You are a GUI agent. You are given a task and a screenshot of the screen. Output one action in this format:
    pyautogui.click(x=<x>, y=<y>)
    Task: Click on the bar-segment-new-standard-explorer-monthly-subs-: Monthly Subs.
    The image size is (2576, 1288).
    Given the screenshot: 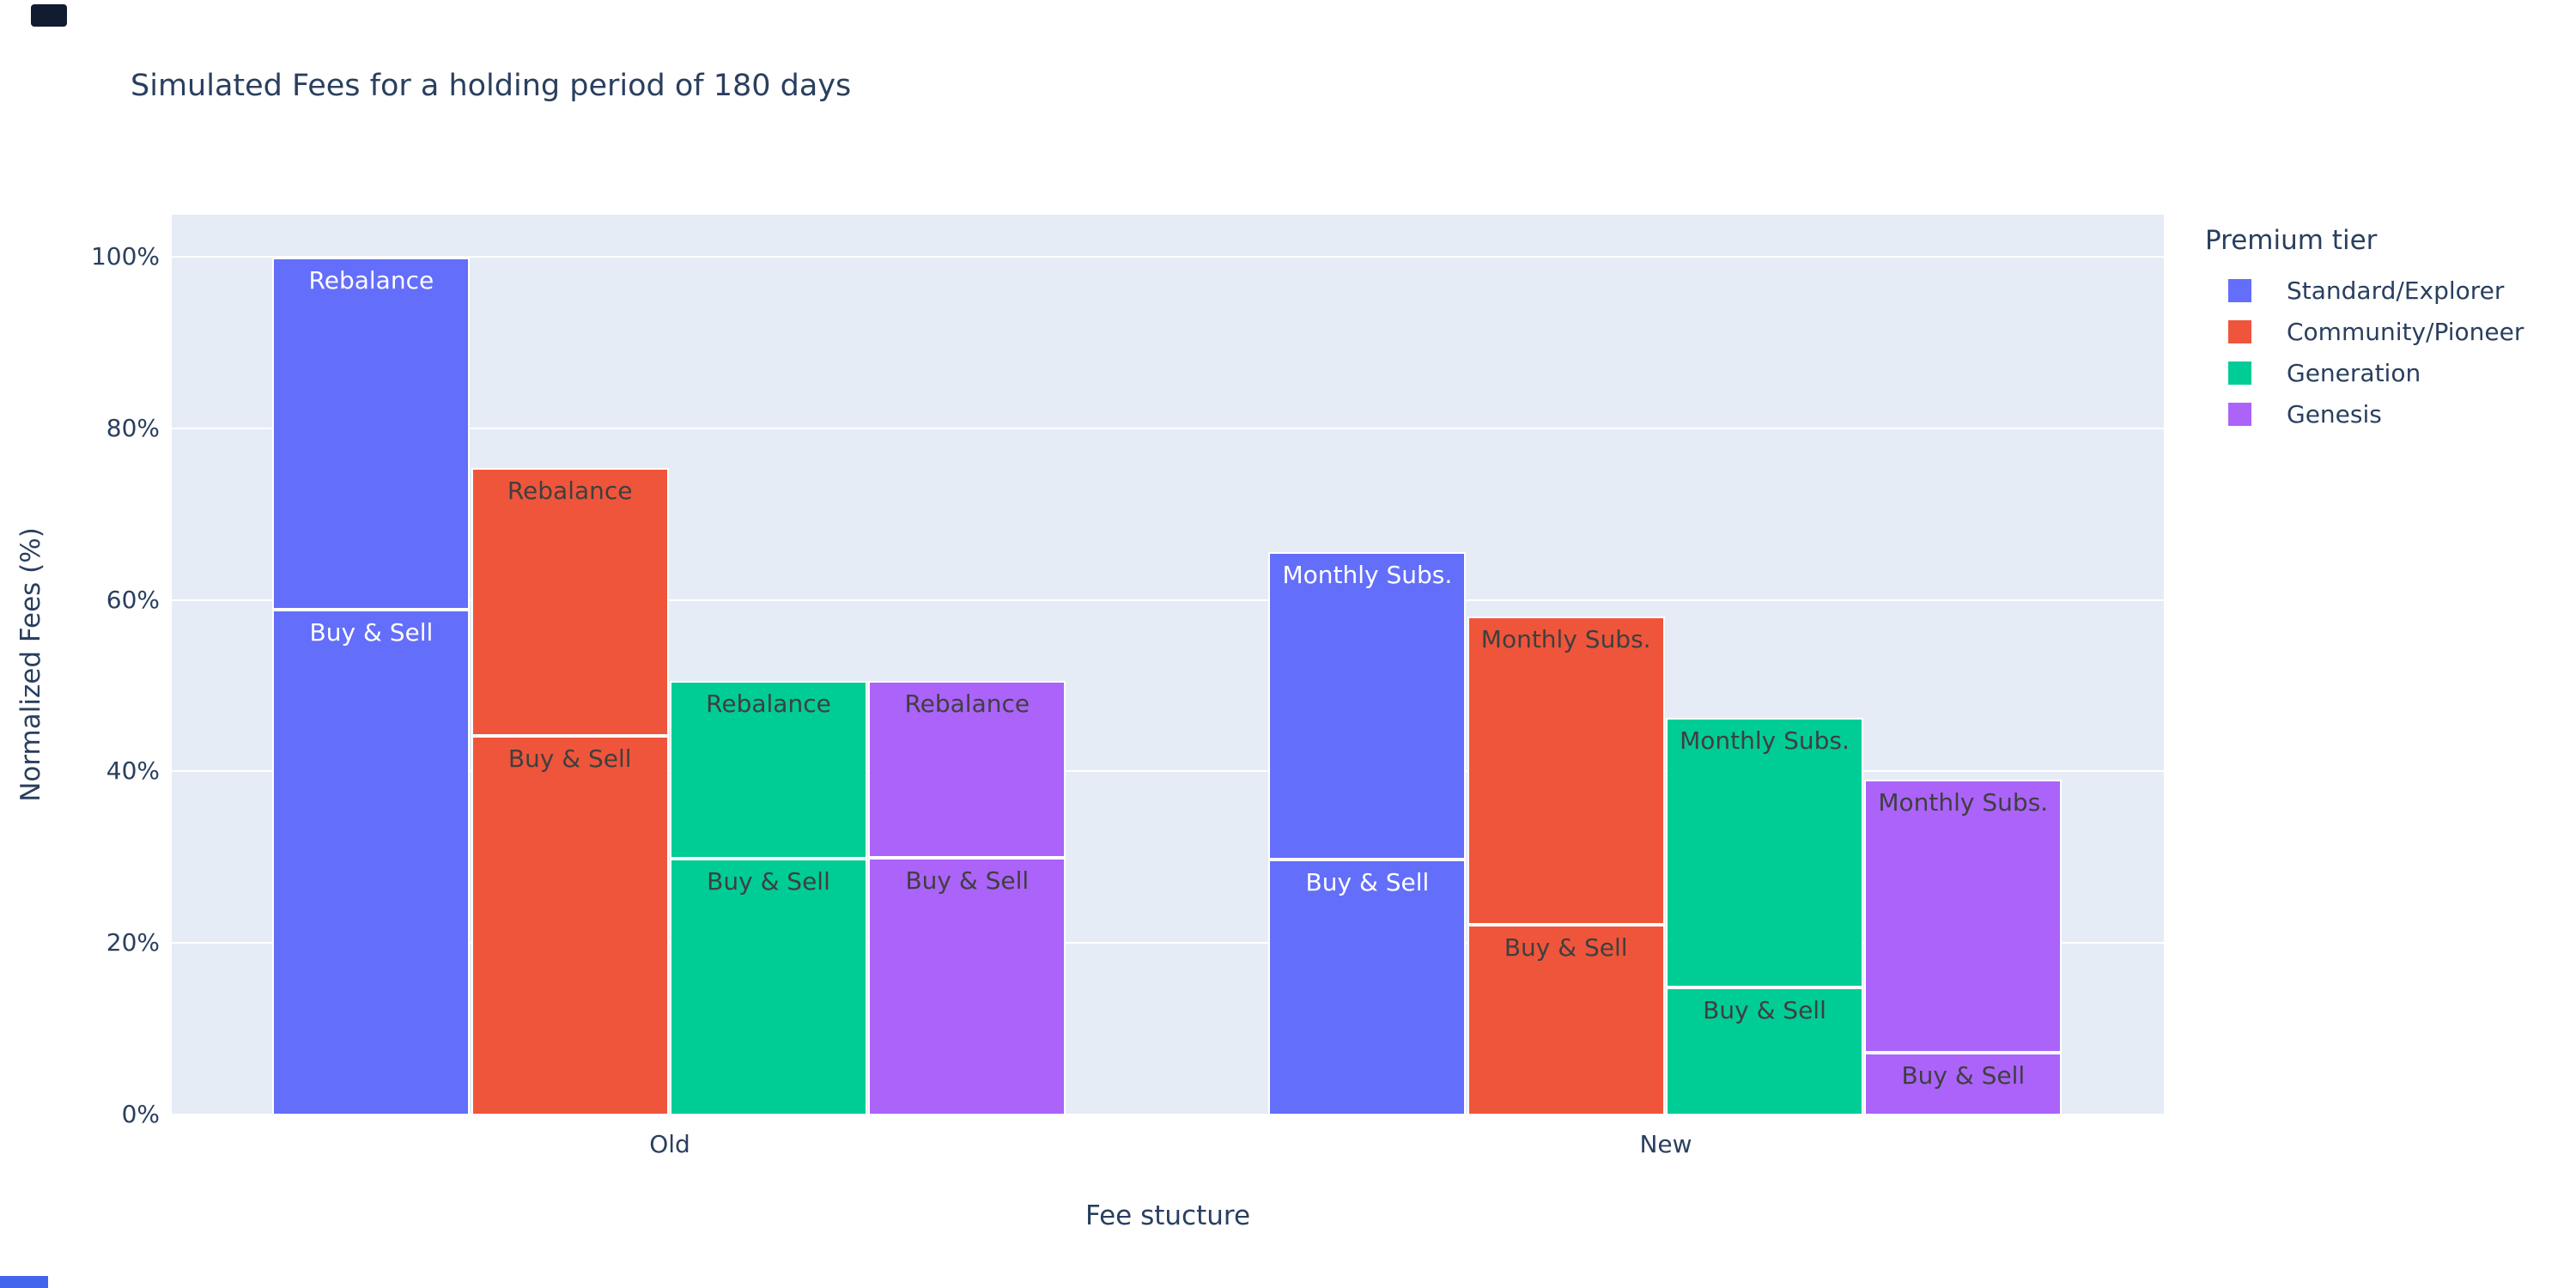 What is the action you would take?
    pyautogui.click(x=1367, y=705)
    